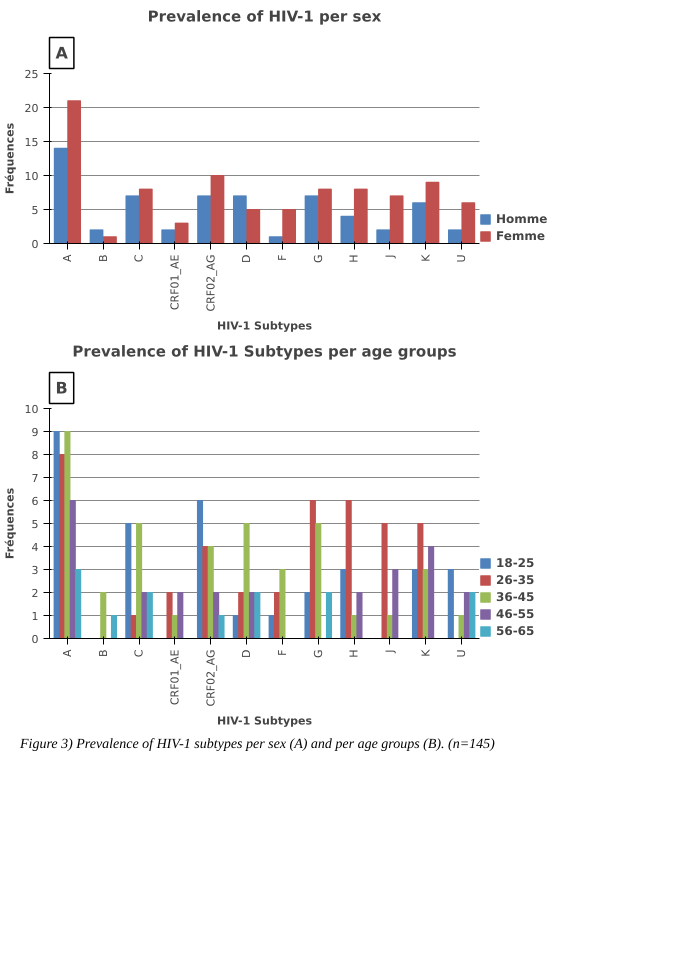 Image resolution: width=677 pixels, height=954 pixels. What do you see at coordinates (31, 108) in the screenshot?
I see `y-tick-label: 20` at bounding box center [31, 108].